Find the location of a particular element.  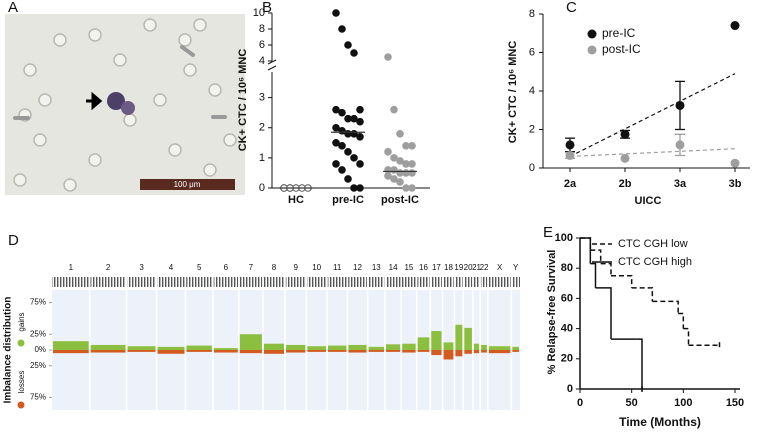

x-axis-label: UICC is located at coordinates (648, 201).